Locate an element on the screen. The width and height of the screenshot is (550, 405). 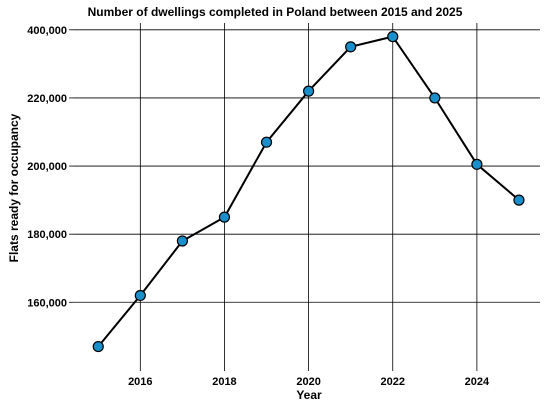
x-tick-label: 2020 is located at coordinates (308, 382).